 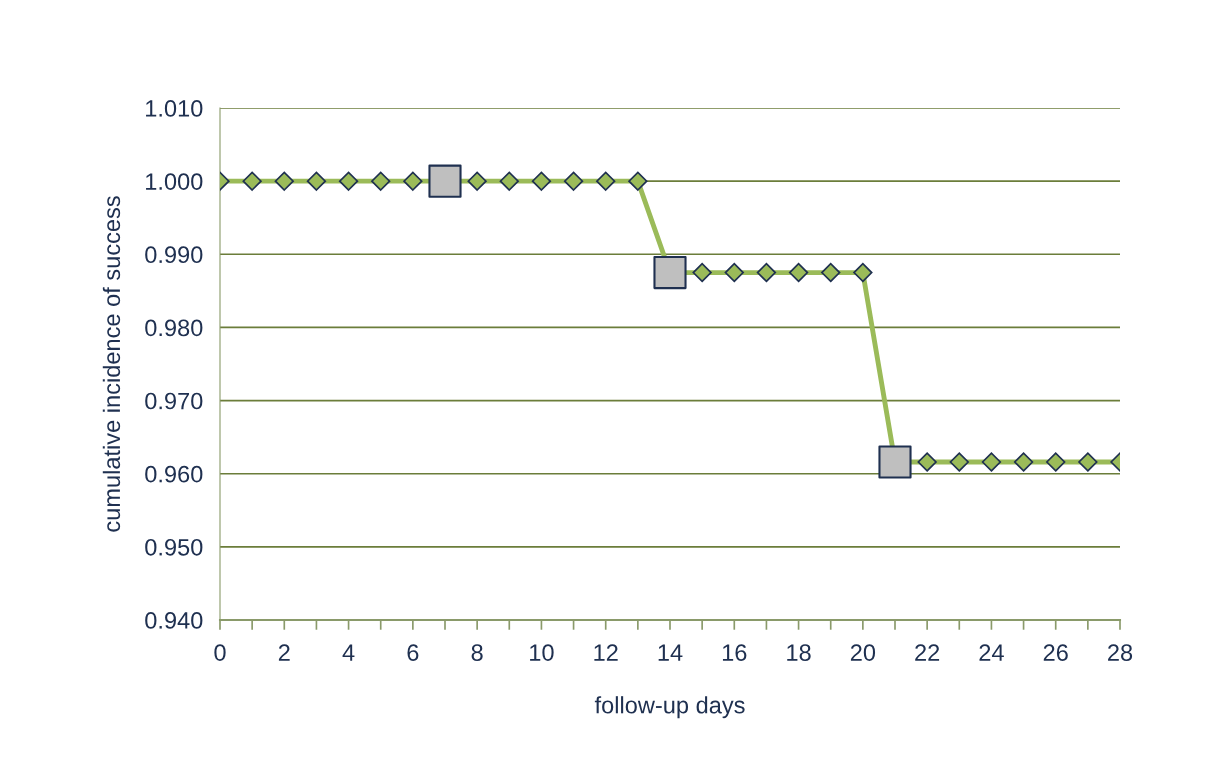 What do you see at coordinates (670, 652) in the screenshot?
I see `x-tick-label: 14` at bounding box center [670, 652].